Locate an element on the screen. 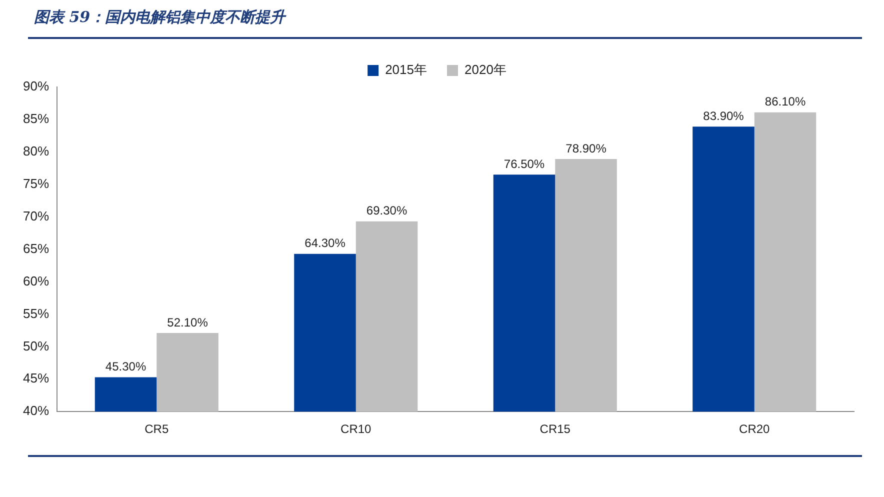  data-label: 45.30% is located at coordinates (125, 367).